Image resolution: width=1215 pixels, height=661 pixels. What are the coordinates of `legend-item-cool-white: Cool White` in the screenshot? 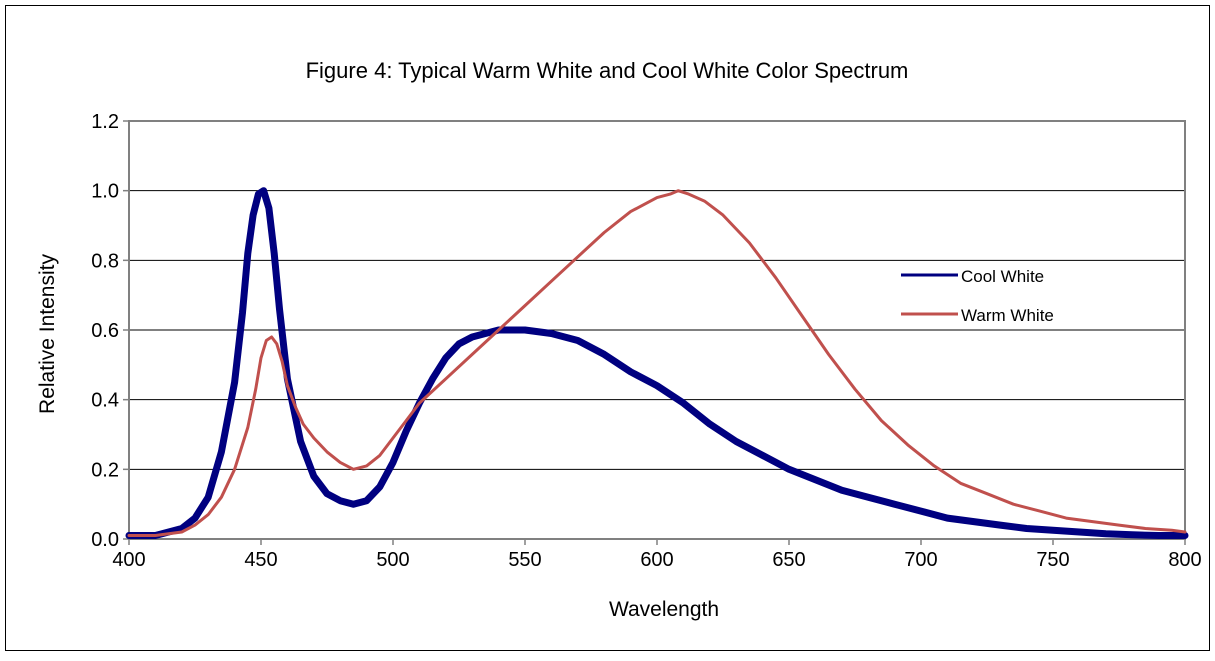 It's located at (972, 276).